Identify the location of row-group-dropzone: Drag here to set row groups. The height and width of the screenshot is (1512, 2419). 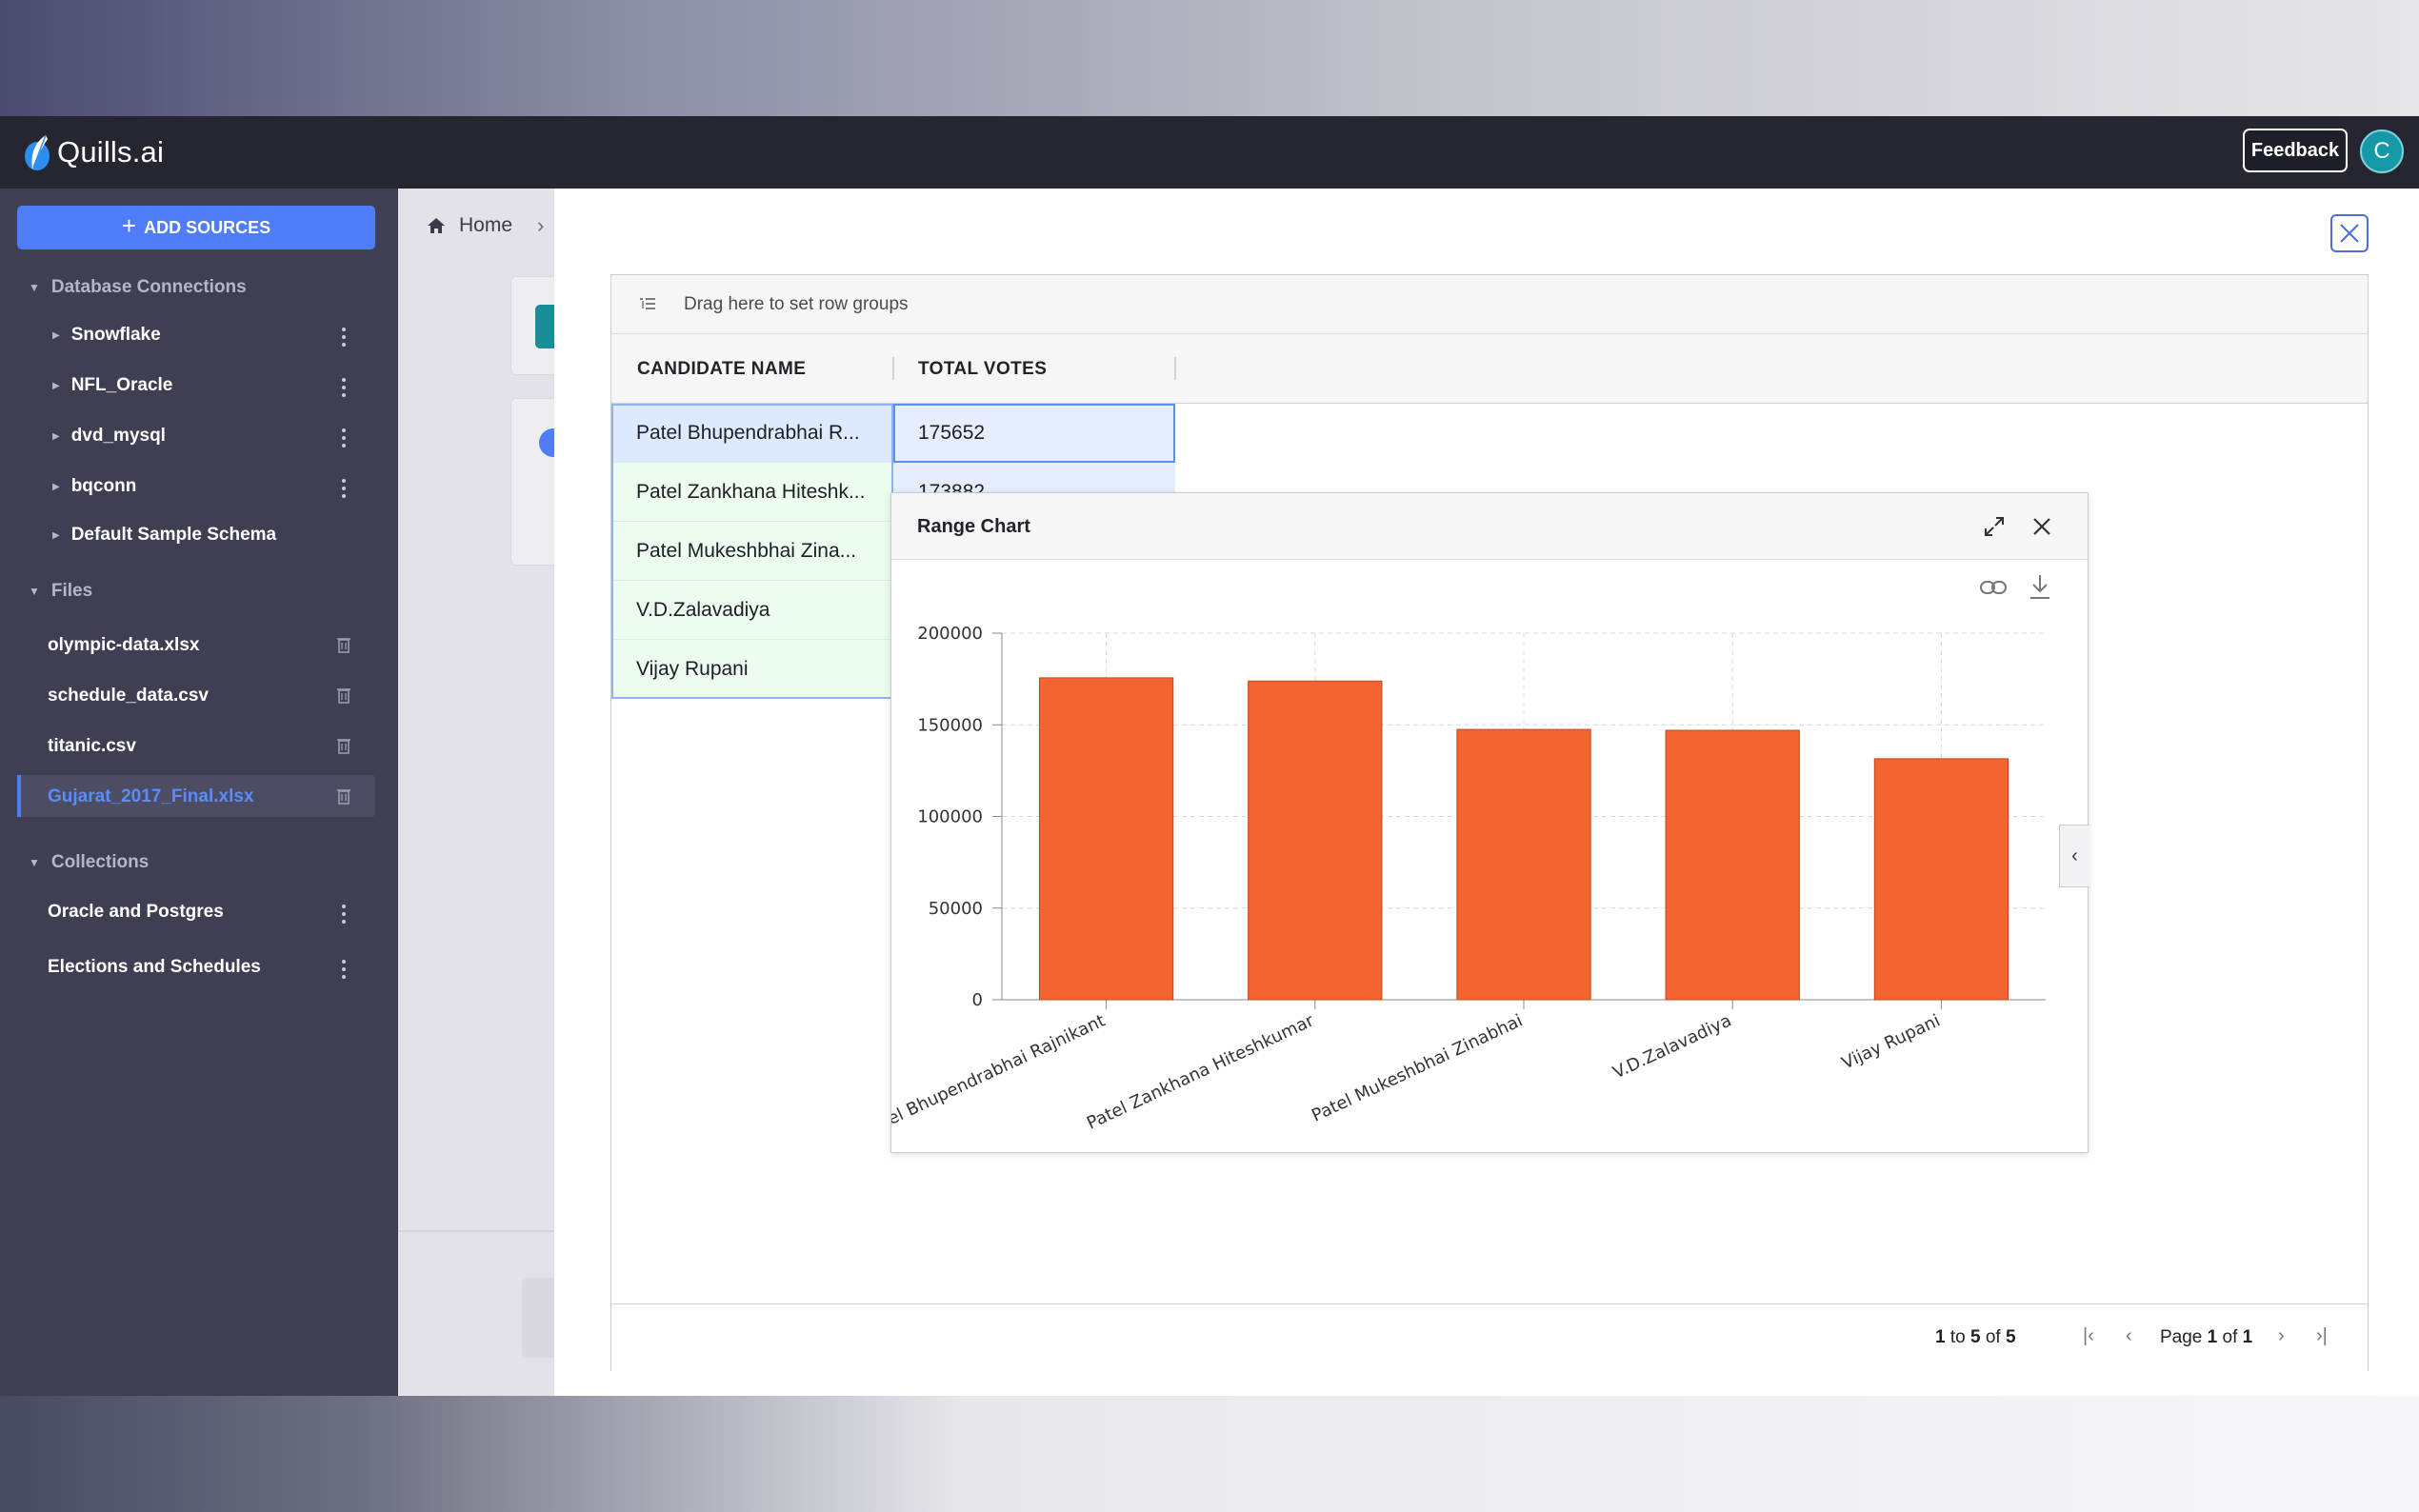
(1489, 304).